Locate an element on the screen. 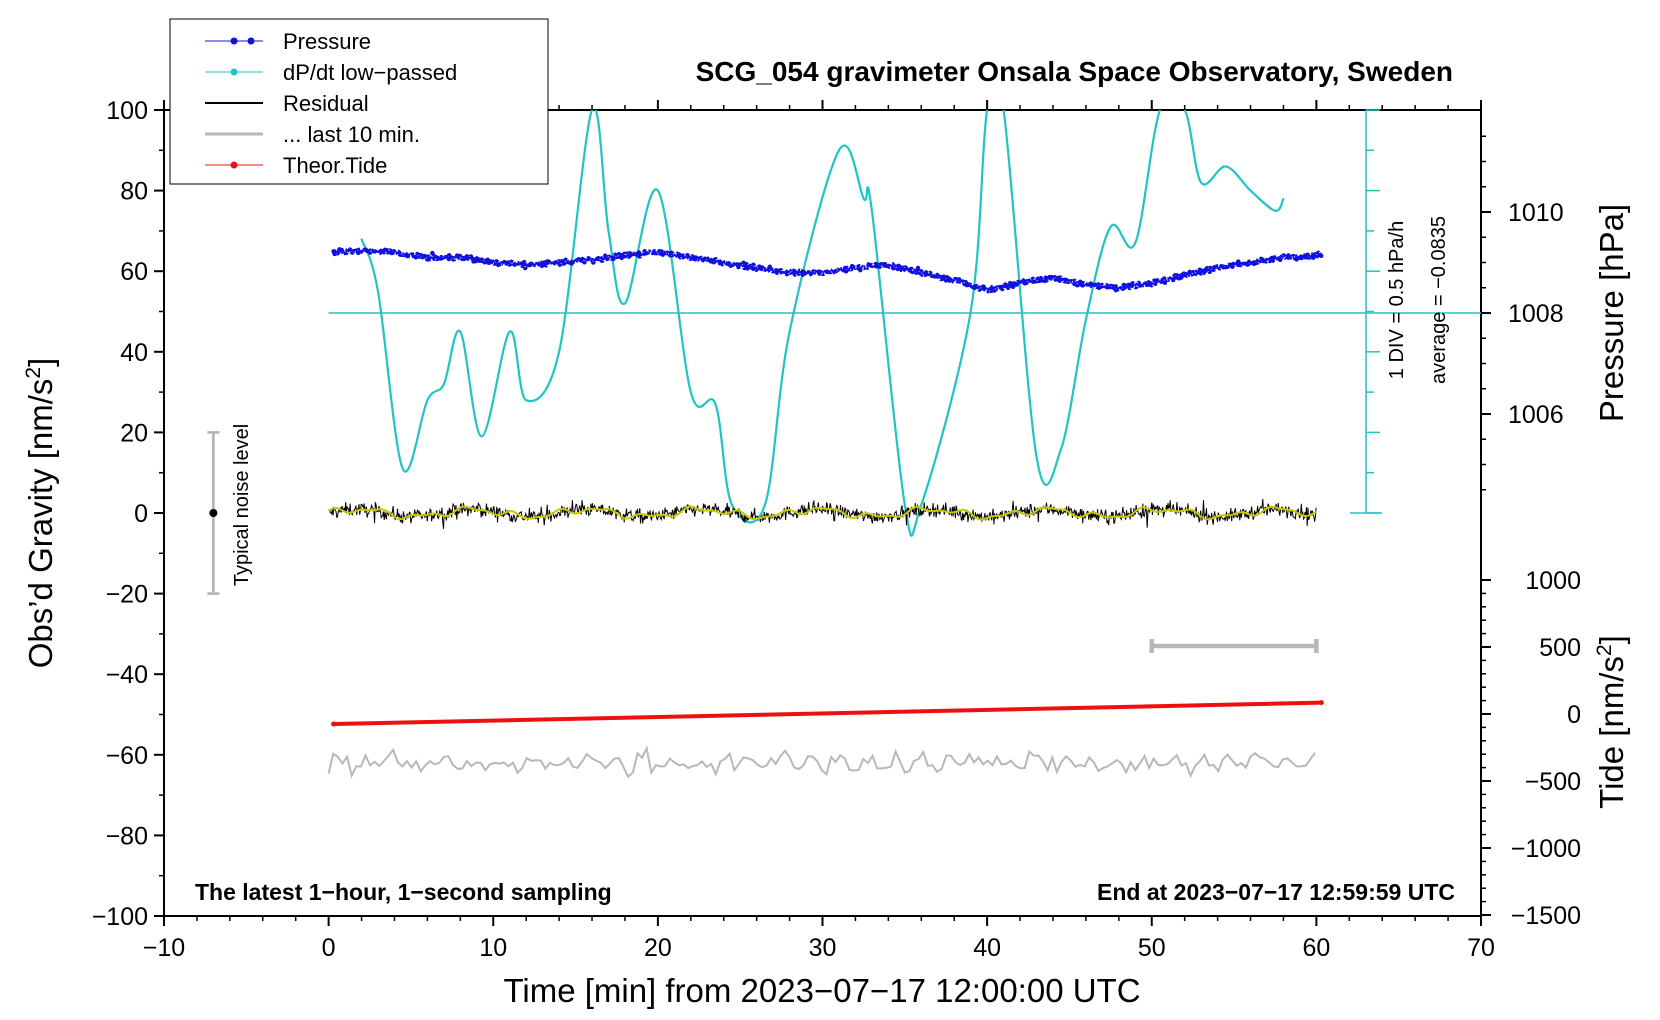 The width and height of the screenshot is (1660, 1020). legend-dpdt-label: dP/dt low−passed is located at coordinates (370, 72).